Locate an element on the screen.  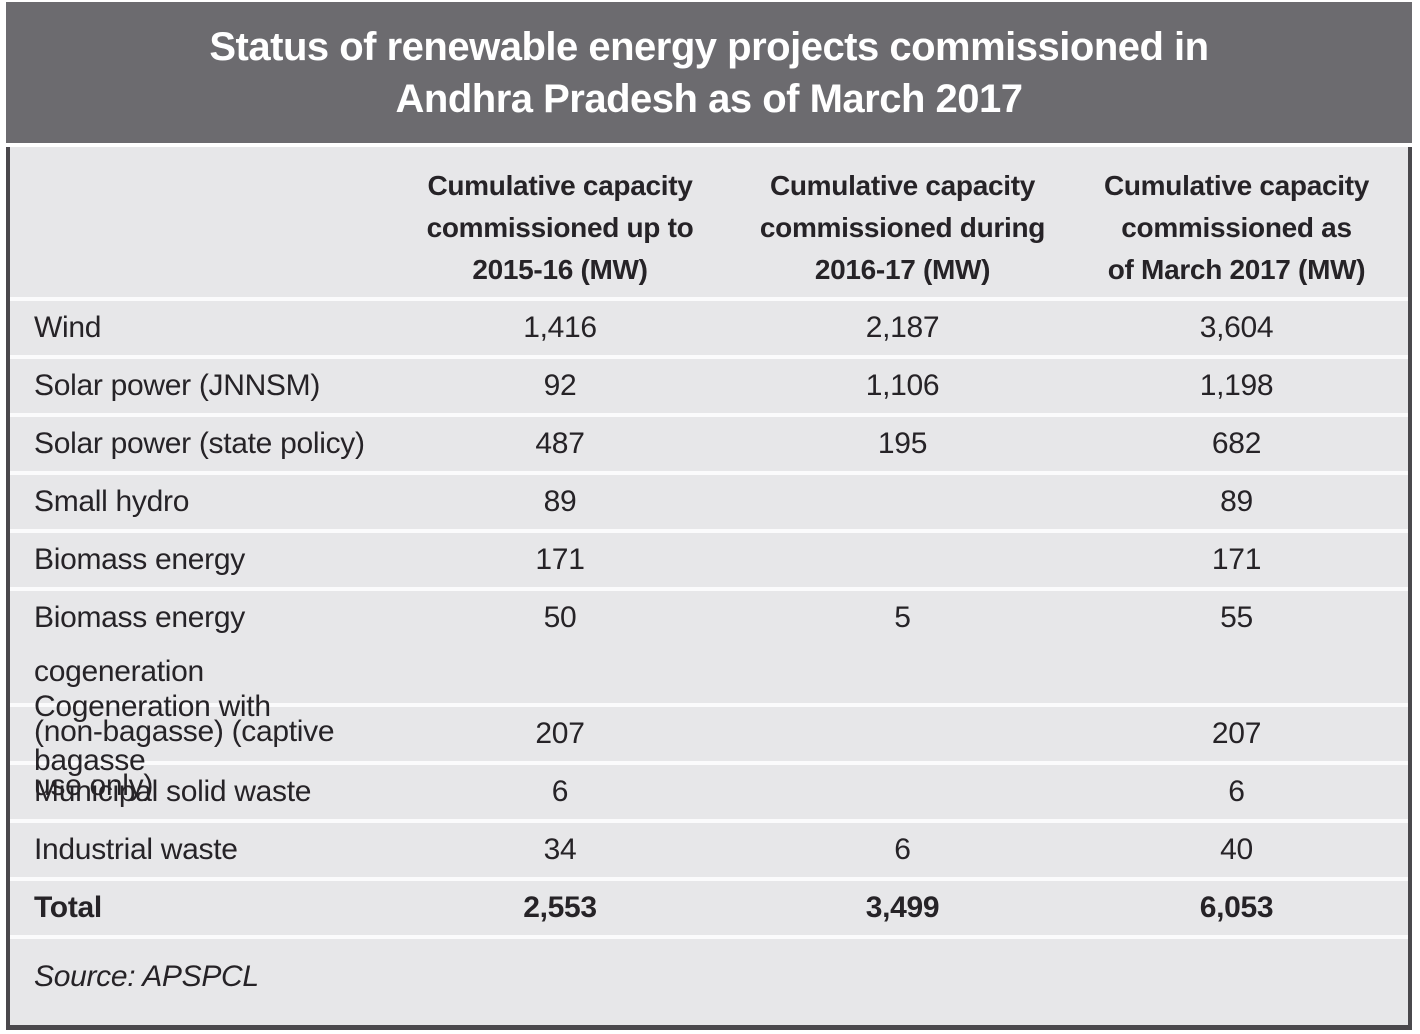
cell-value: 2,553 is located at coordinates (560, 907).